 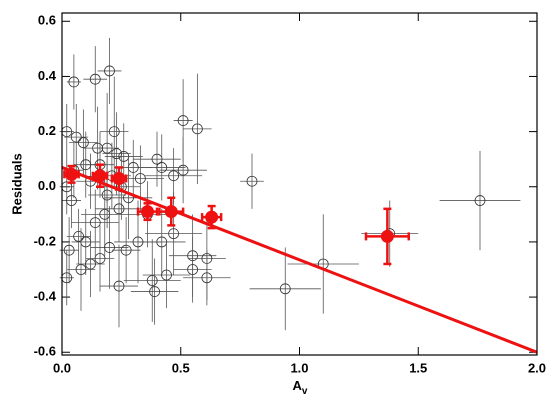 I want to click on y-tick-label: -0.6, so click(x=45, y=351).